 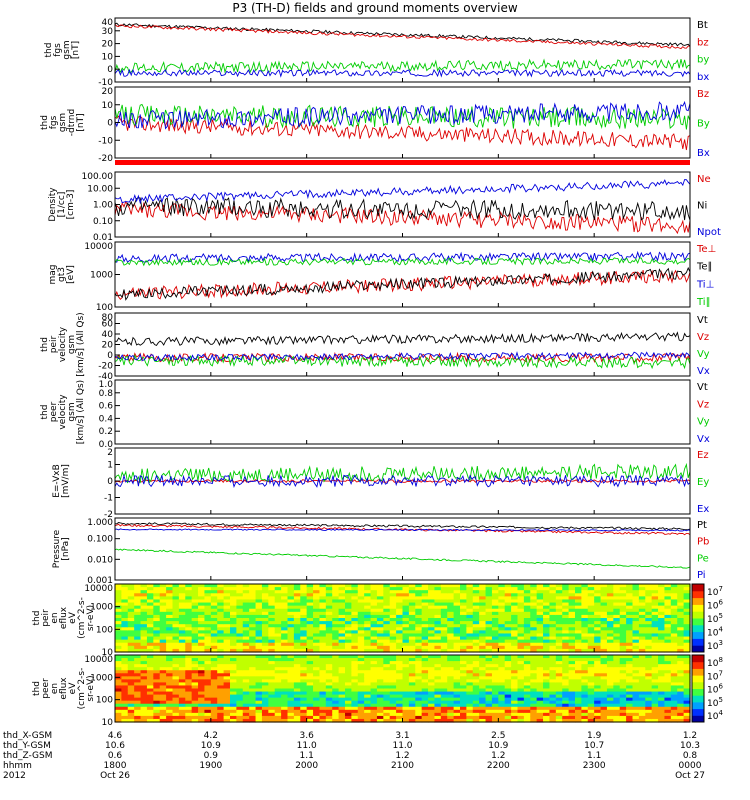 What do you see at coordinates (498, 746) in the screenshot?
I see `x-axis-value: 10.9` at bounding box center [498, 746].